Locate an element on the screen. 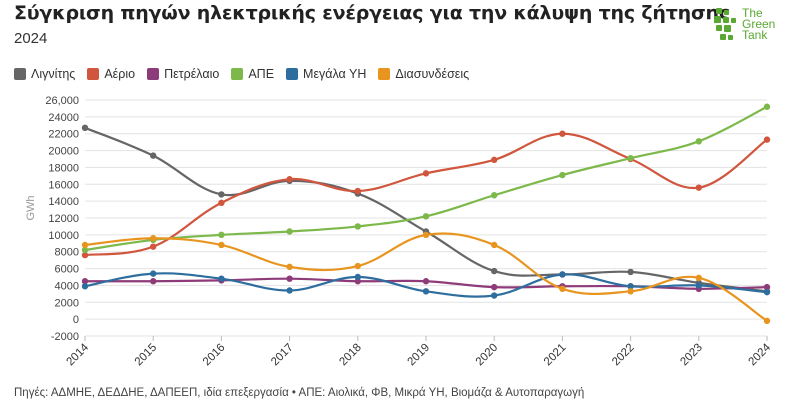 This screenshot has width=800, height=405. legend-item: Λιγνίτης is located at coordinates (44, 74).